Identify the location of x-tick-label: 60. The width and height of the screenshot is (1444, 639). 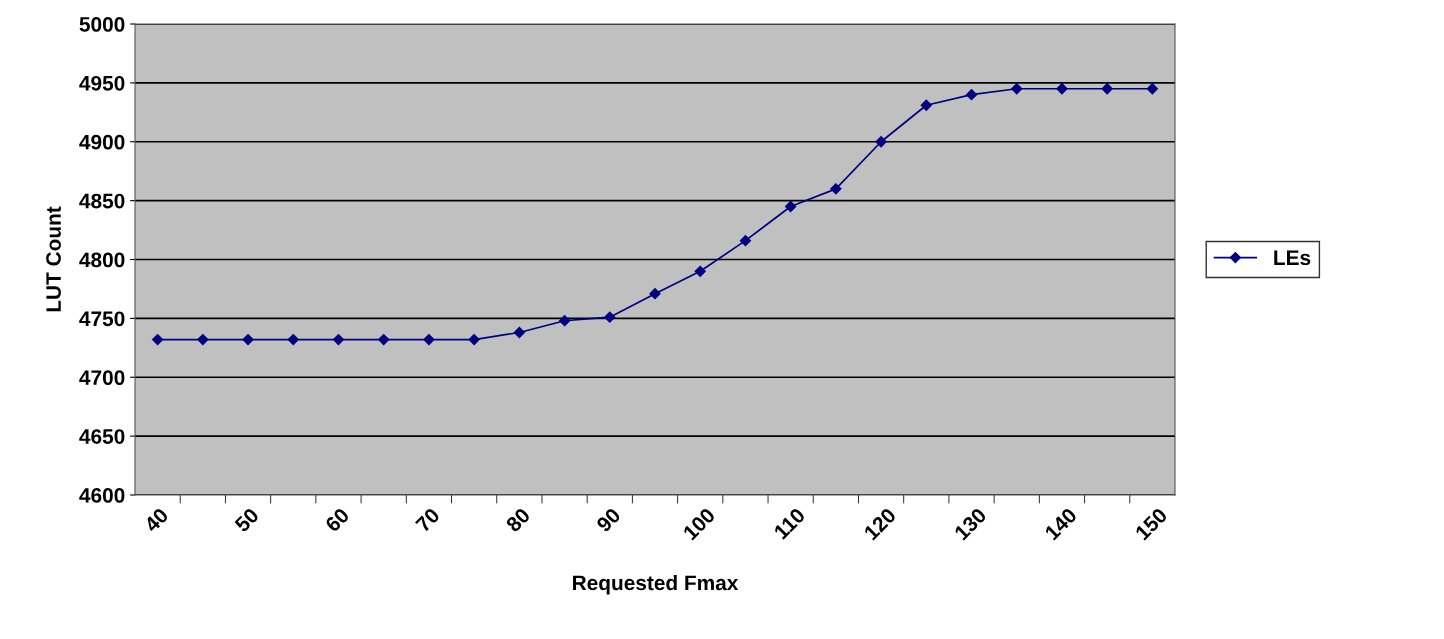
(337, 520).